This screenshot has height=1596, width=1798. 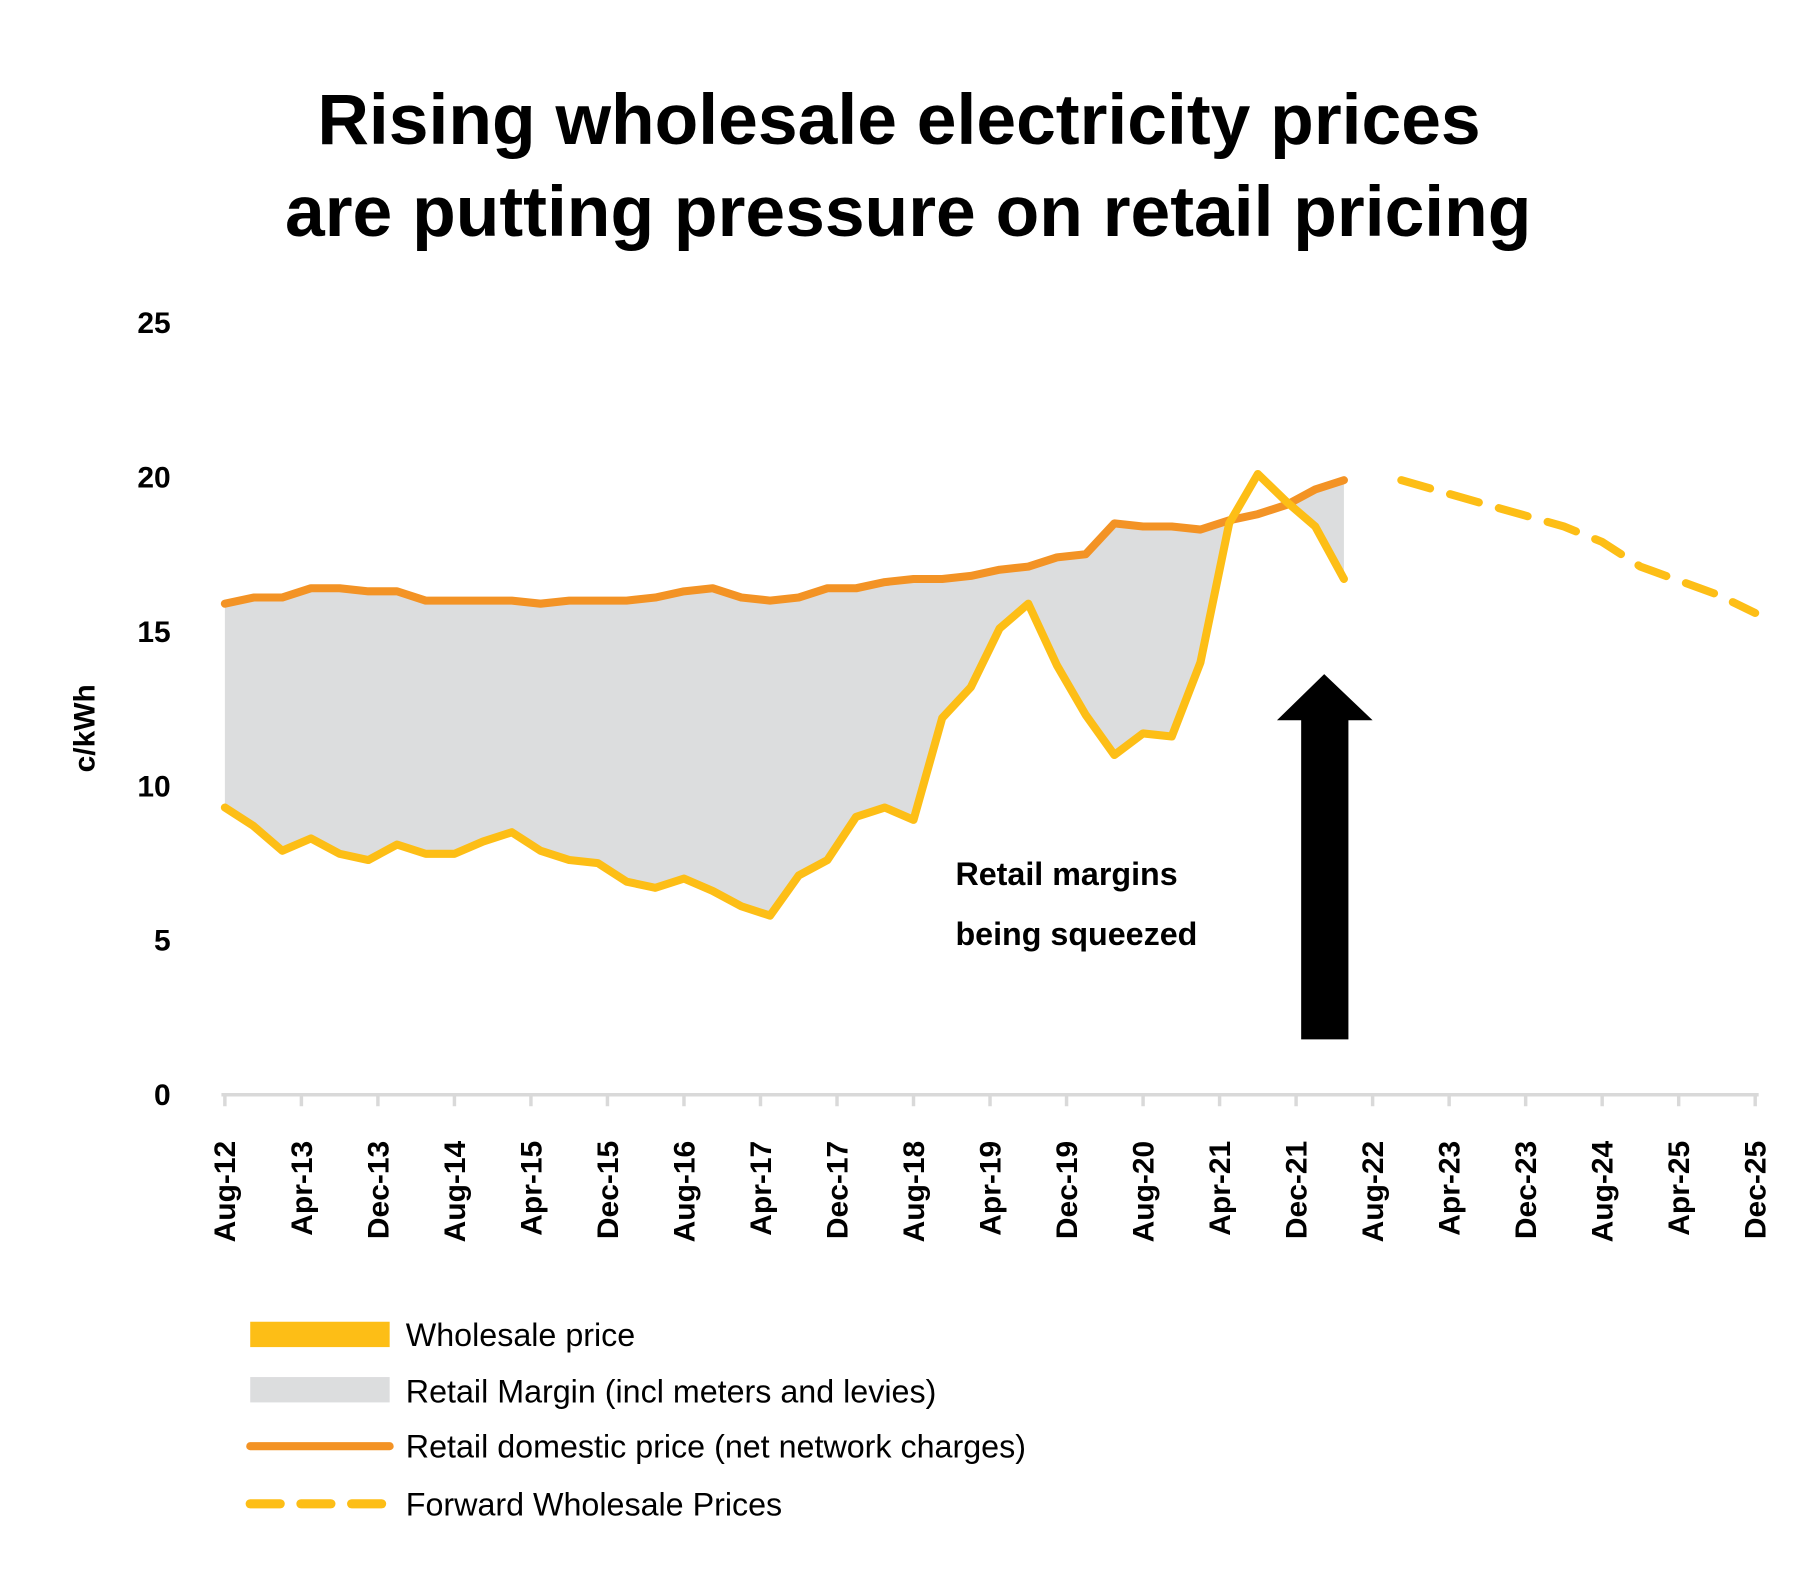 I want to click on x-tick-label: Apr-13, so click(x=302, y=1188).